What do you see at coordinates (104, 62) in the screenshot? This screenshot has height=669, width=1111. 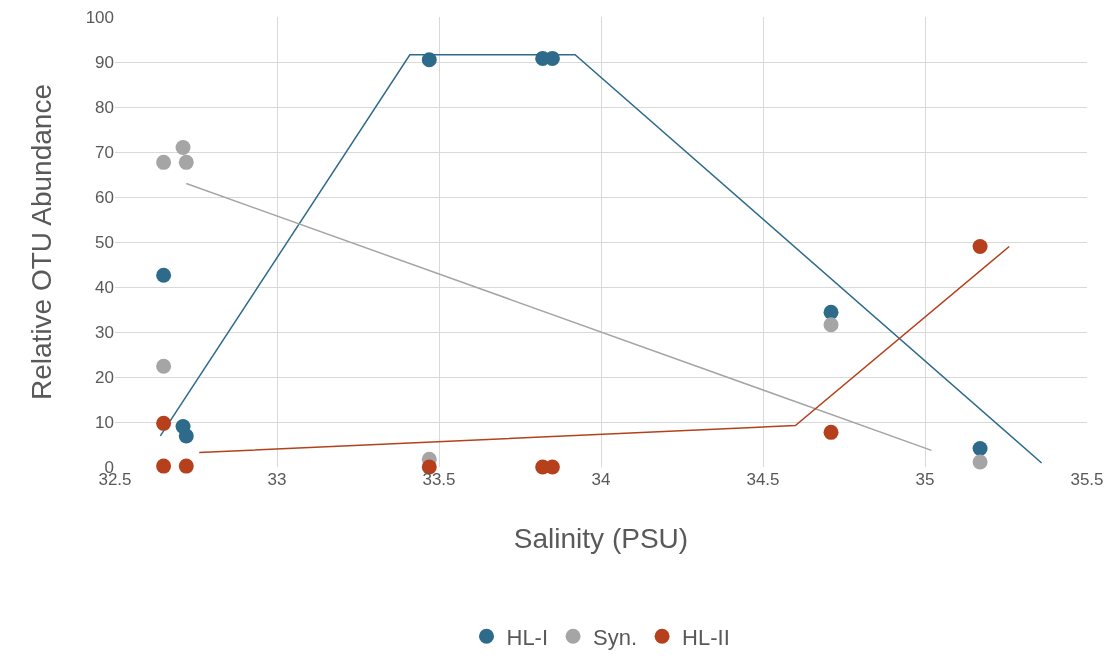 I see `y-tick-label: 90` at bounding box center [104, 62].